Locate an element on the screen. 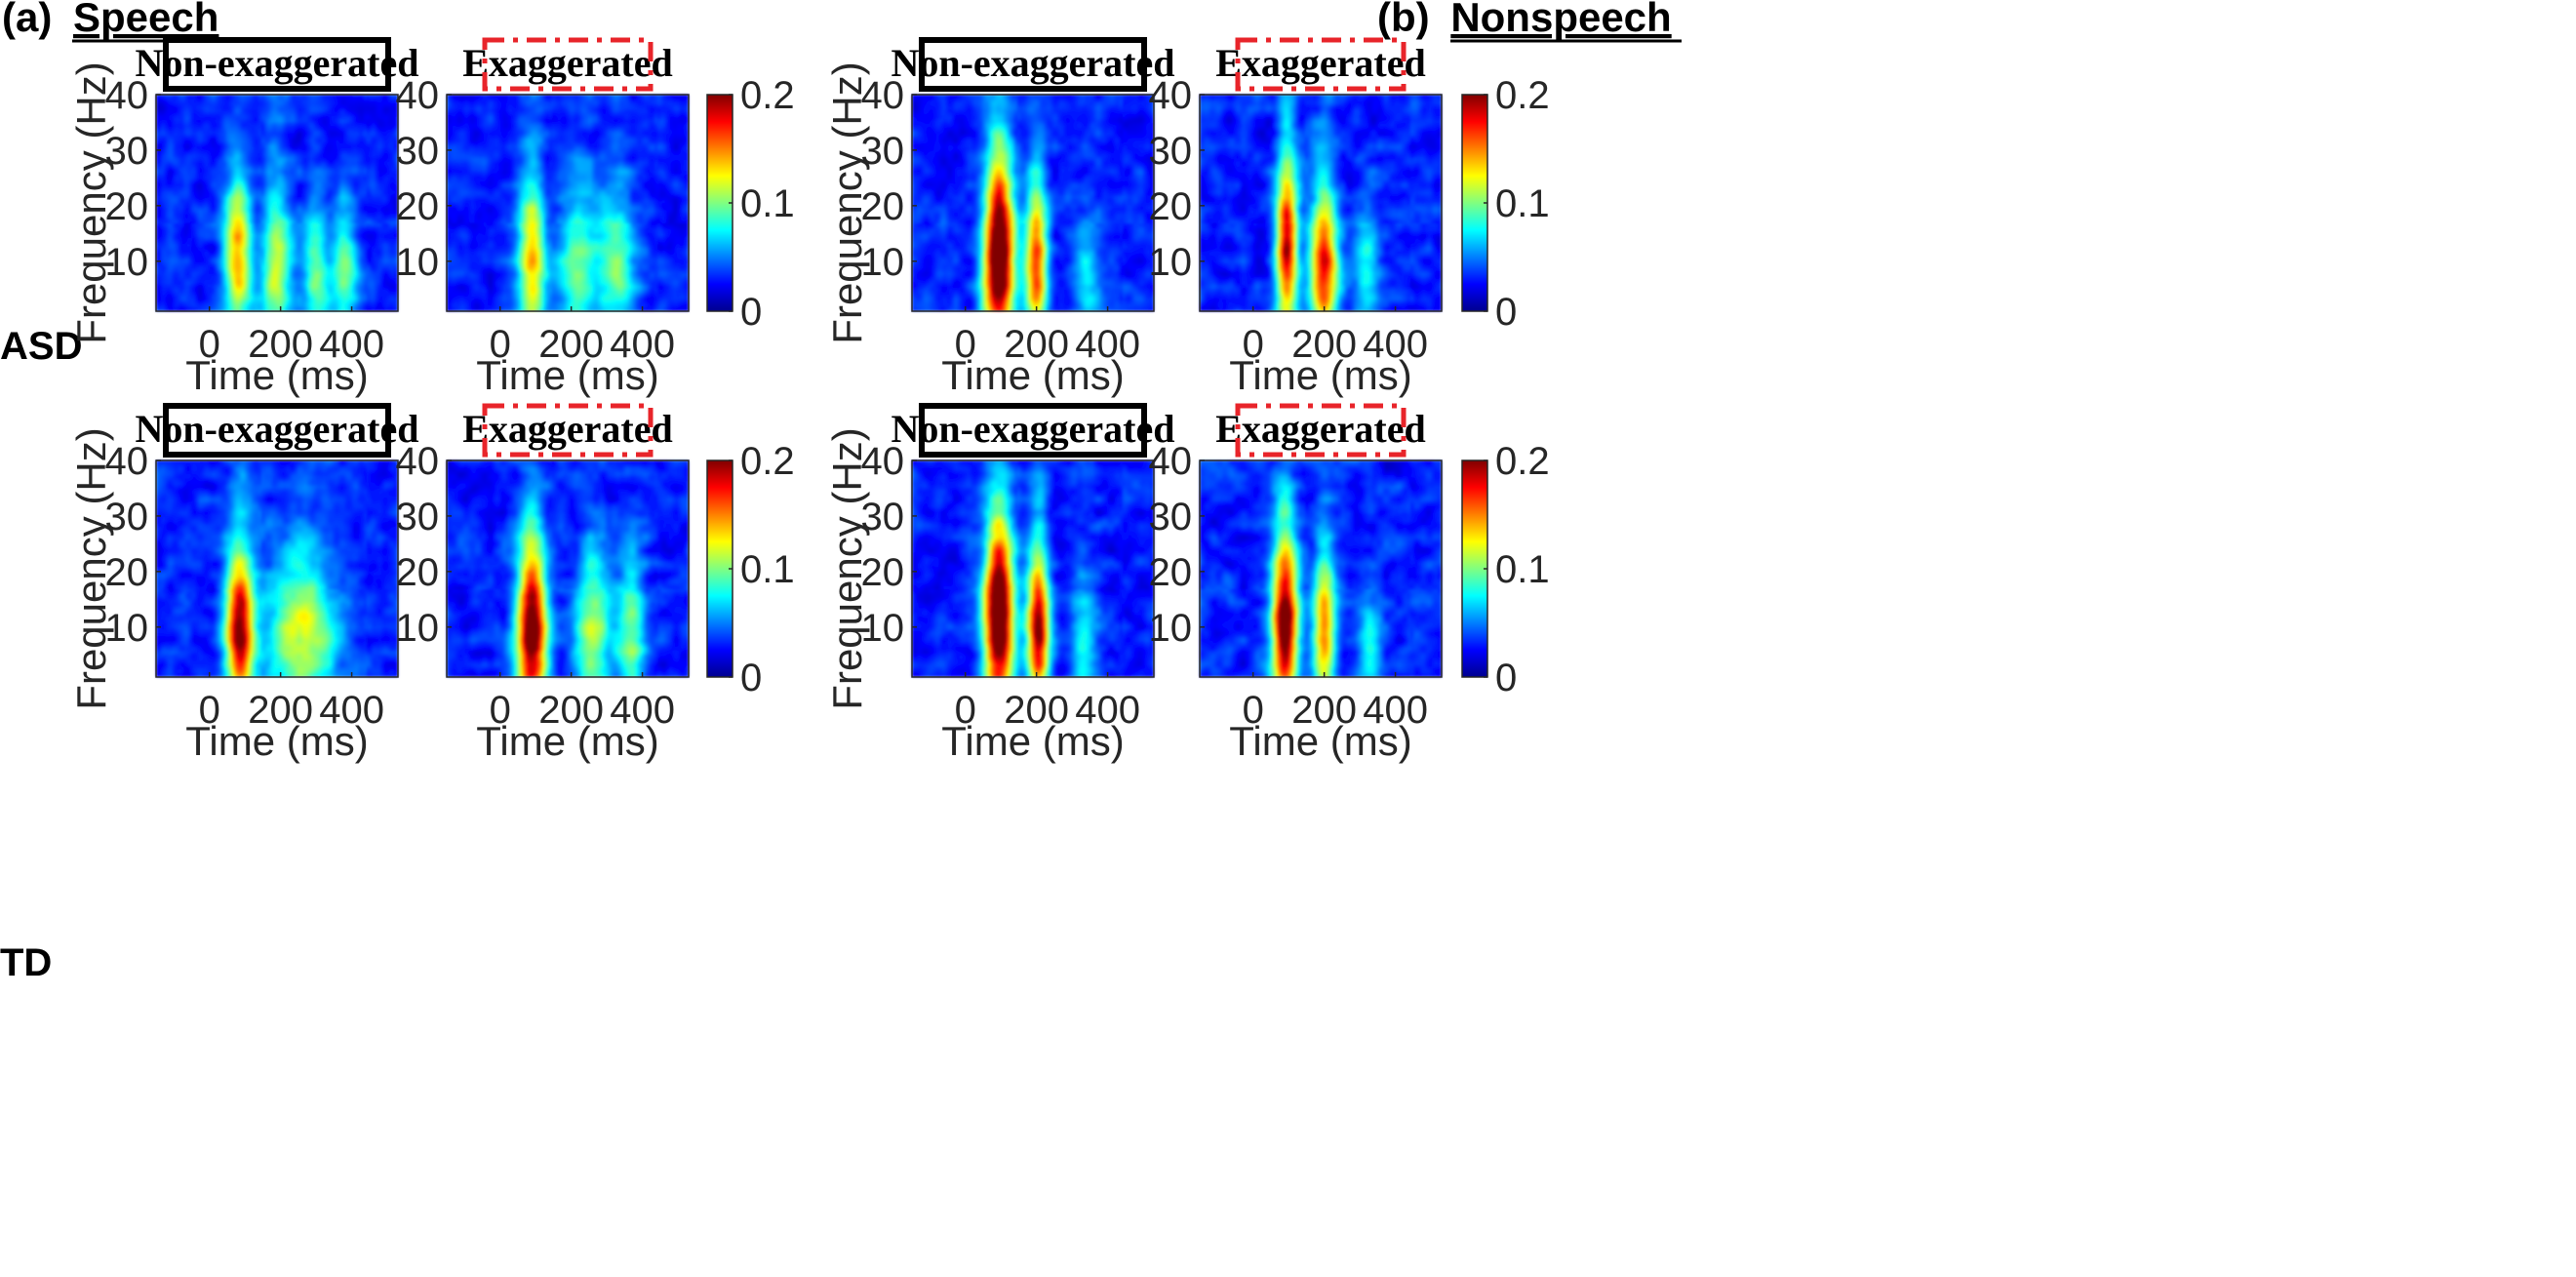 The image size is (2576, 1277). spectrogram-nonspeech-td-exaggerated: 0 200 400 10 20 30 40 Time (ms) Exaggerated is located at coordinates (1296, 583).